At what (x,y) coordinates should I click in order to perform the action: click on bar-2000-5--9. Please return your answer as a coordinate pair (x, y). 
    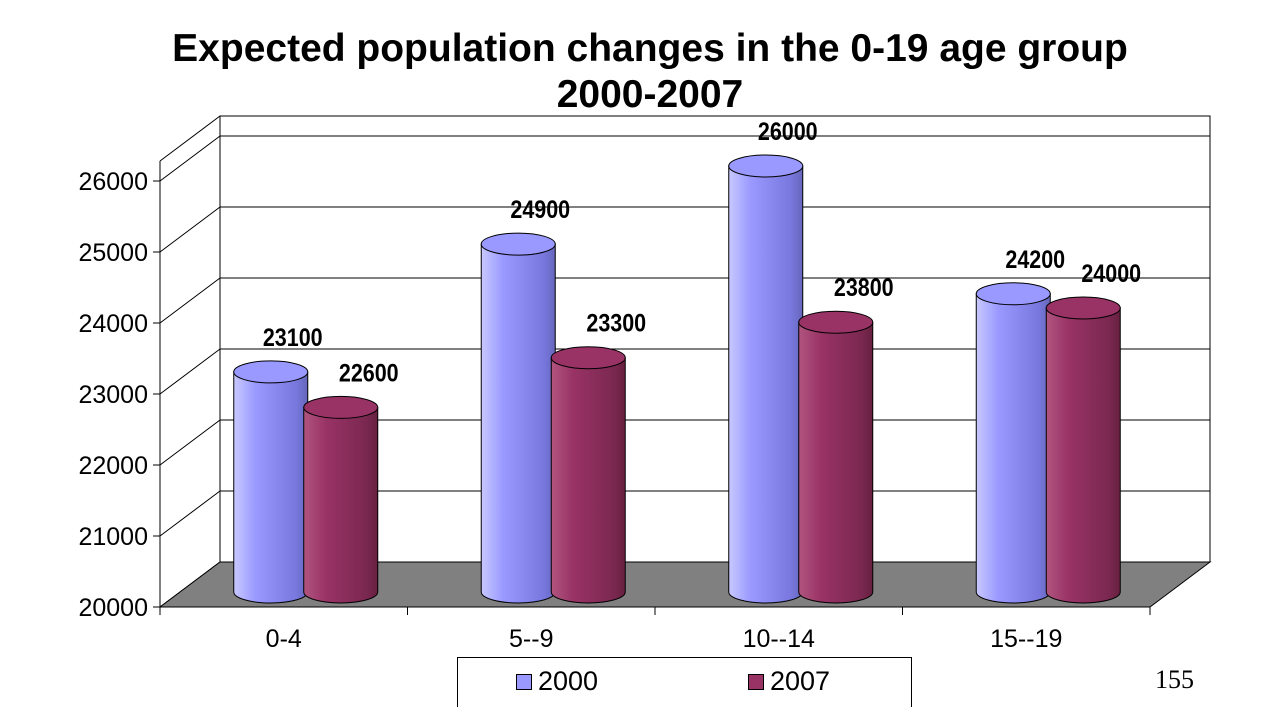
    Looking at the image, I should click on (518, 418).